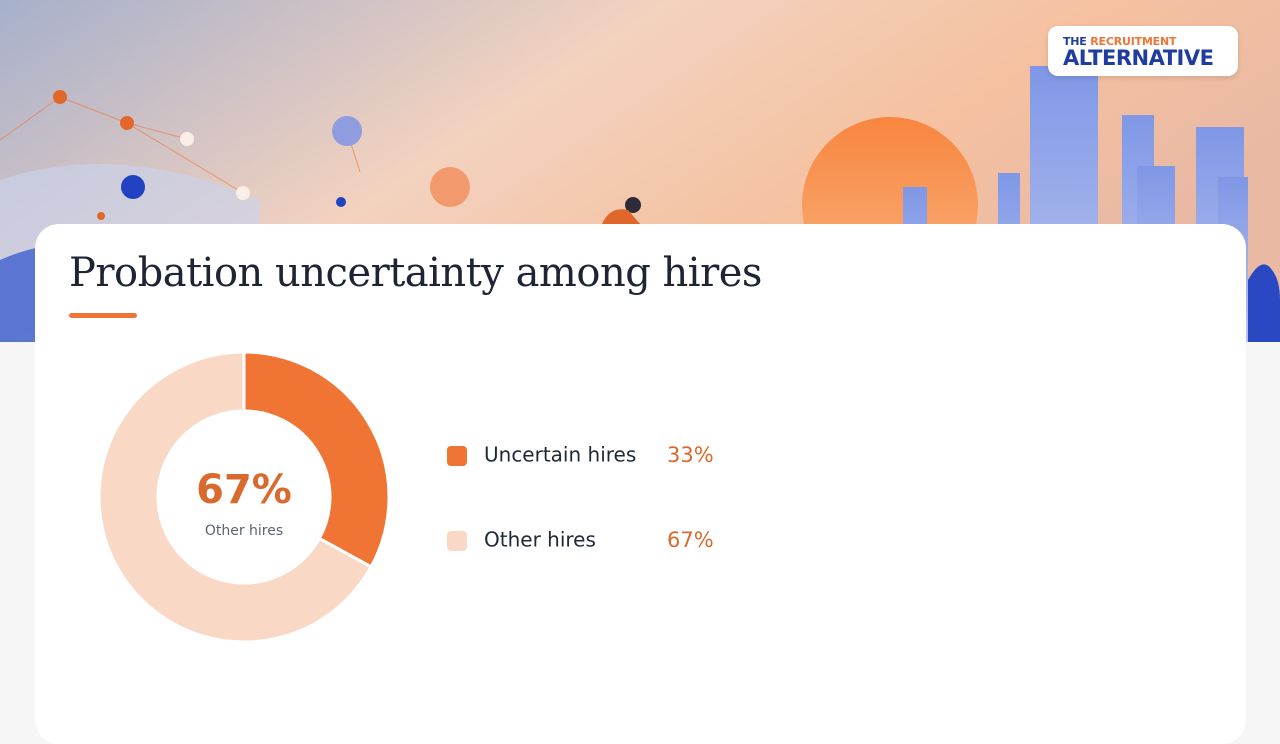  I want to click on logo-prefix: THE, so click(1075, 41).